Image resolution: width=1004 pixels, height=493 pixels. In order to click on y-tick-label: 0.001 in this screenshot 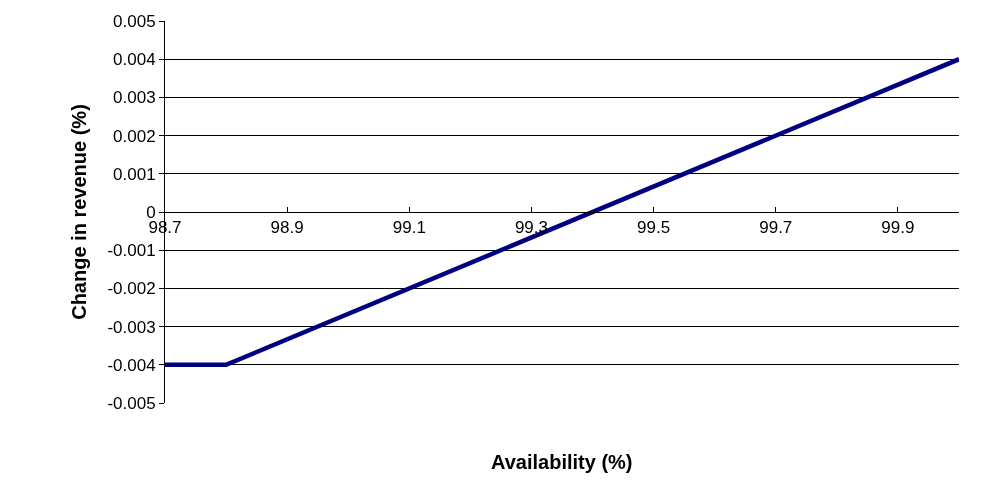, I will do `click(134, 174)`.